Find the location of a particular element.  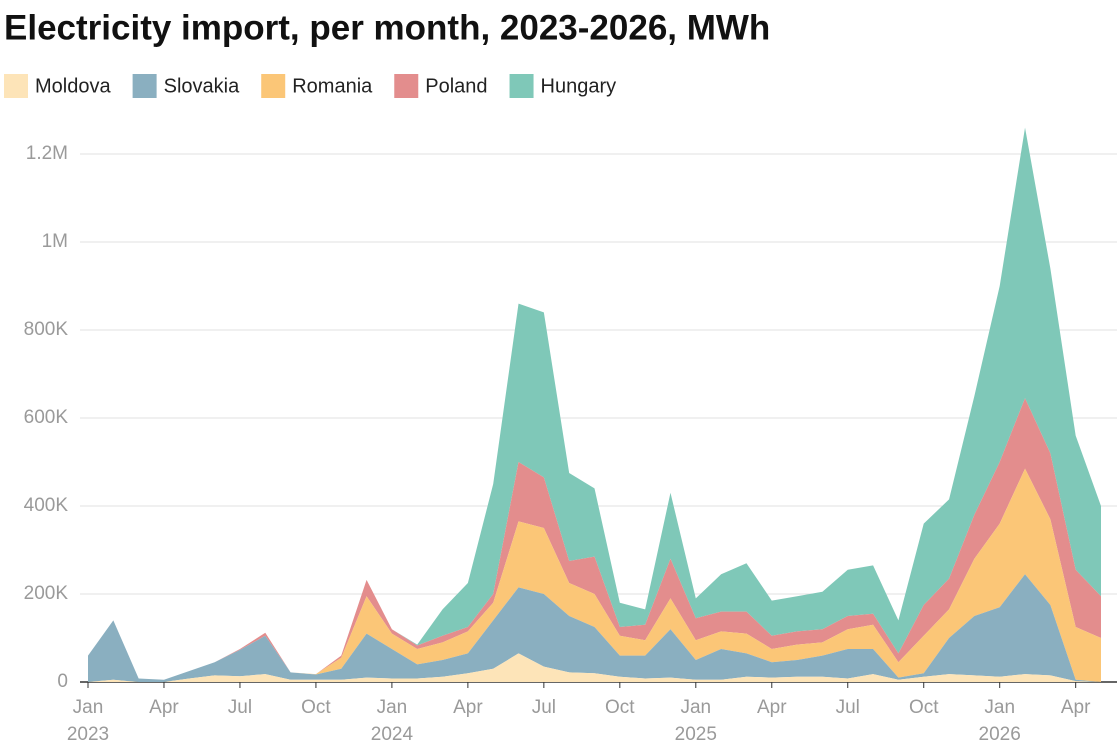

y-tick-label: 200K is located at coordinates (46, 593).